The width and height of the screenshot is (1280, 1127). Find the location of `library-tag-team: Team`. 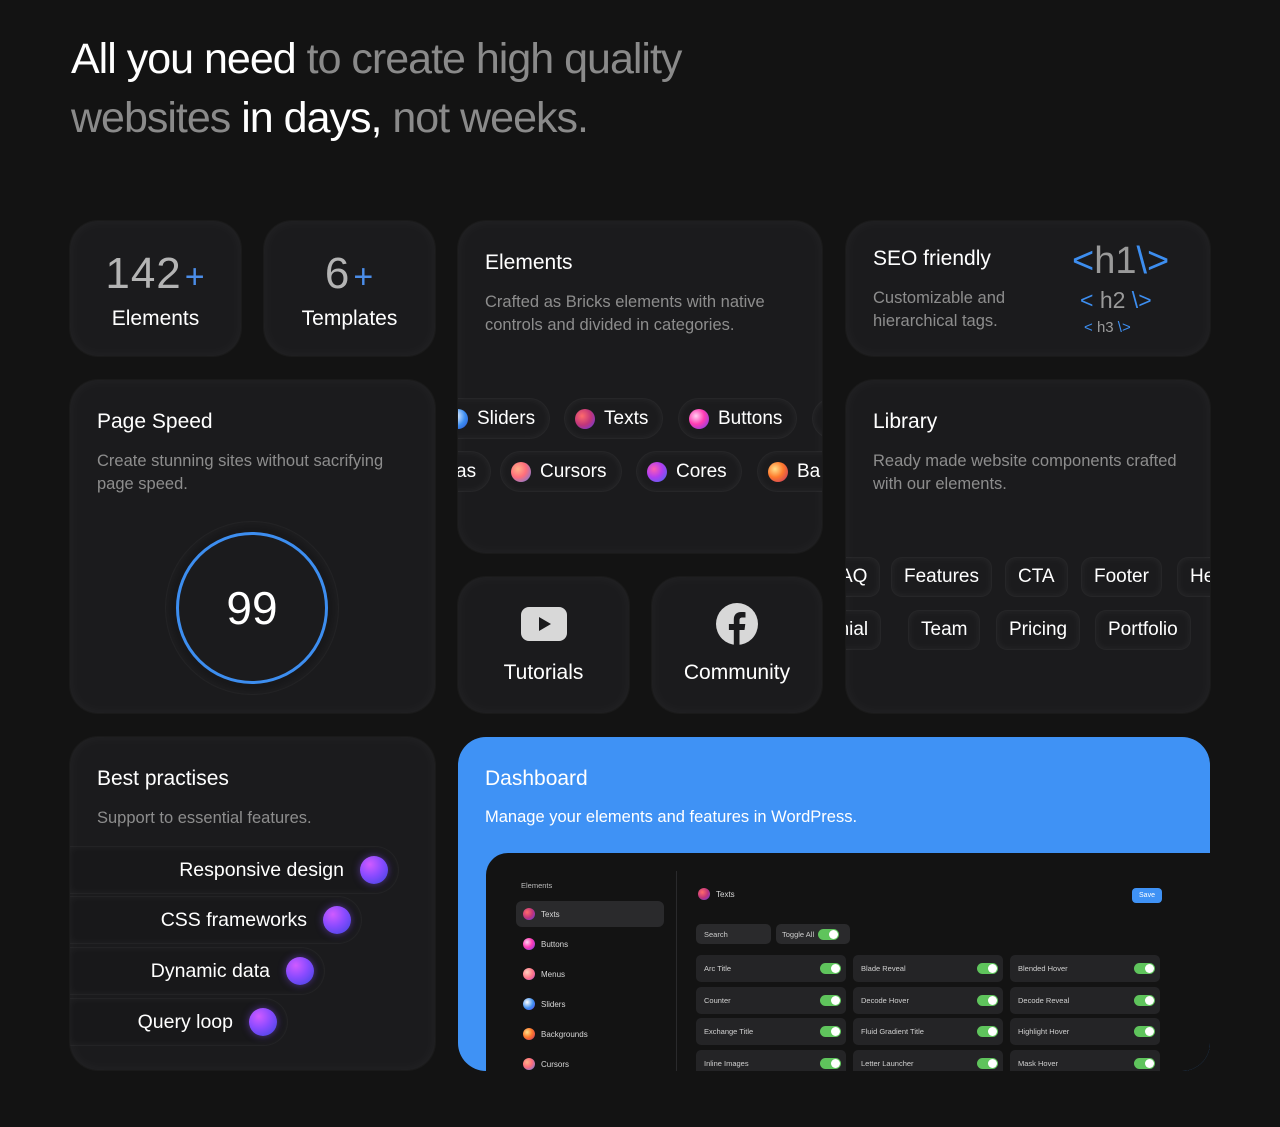

library-tag-team: Team is located at coordinates (944, 630).